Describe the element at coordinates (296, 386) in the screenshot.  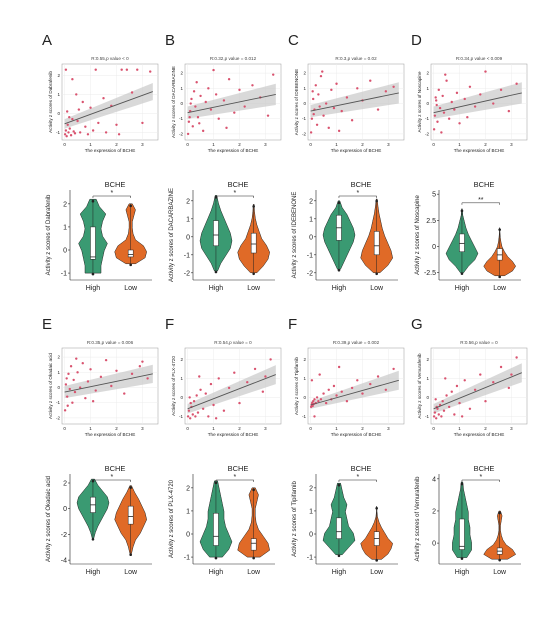
I see `y-axis-label: Activity z scores of Tipifarnib` at that location.